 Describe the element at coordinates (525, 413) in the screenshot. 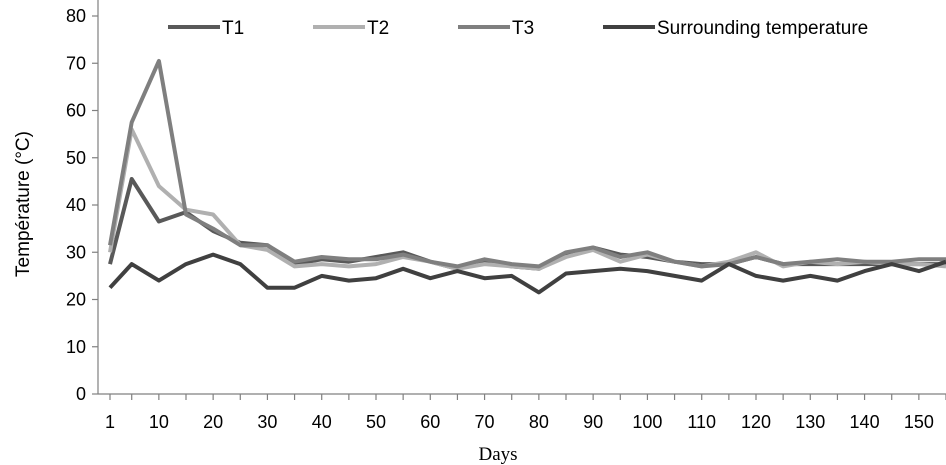

I see `x-axis-ticks: 1 10 20 30 40 50 60 70 80 90 100 110 120 130 140 150` at that location.